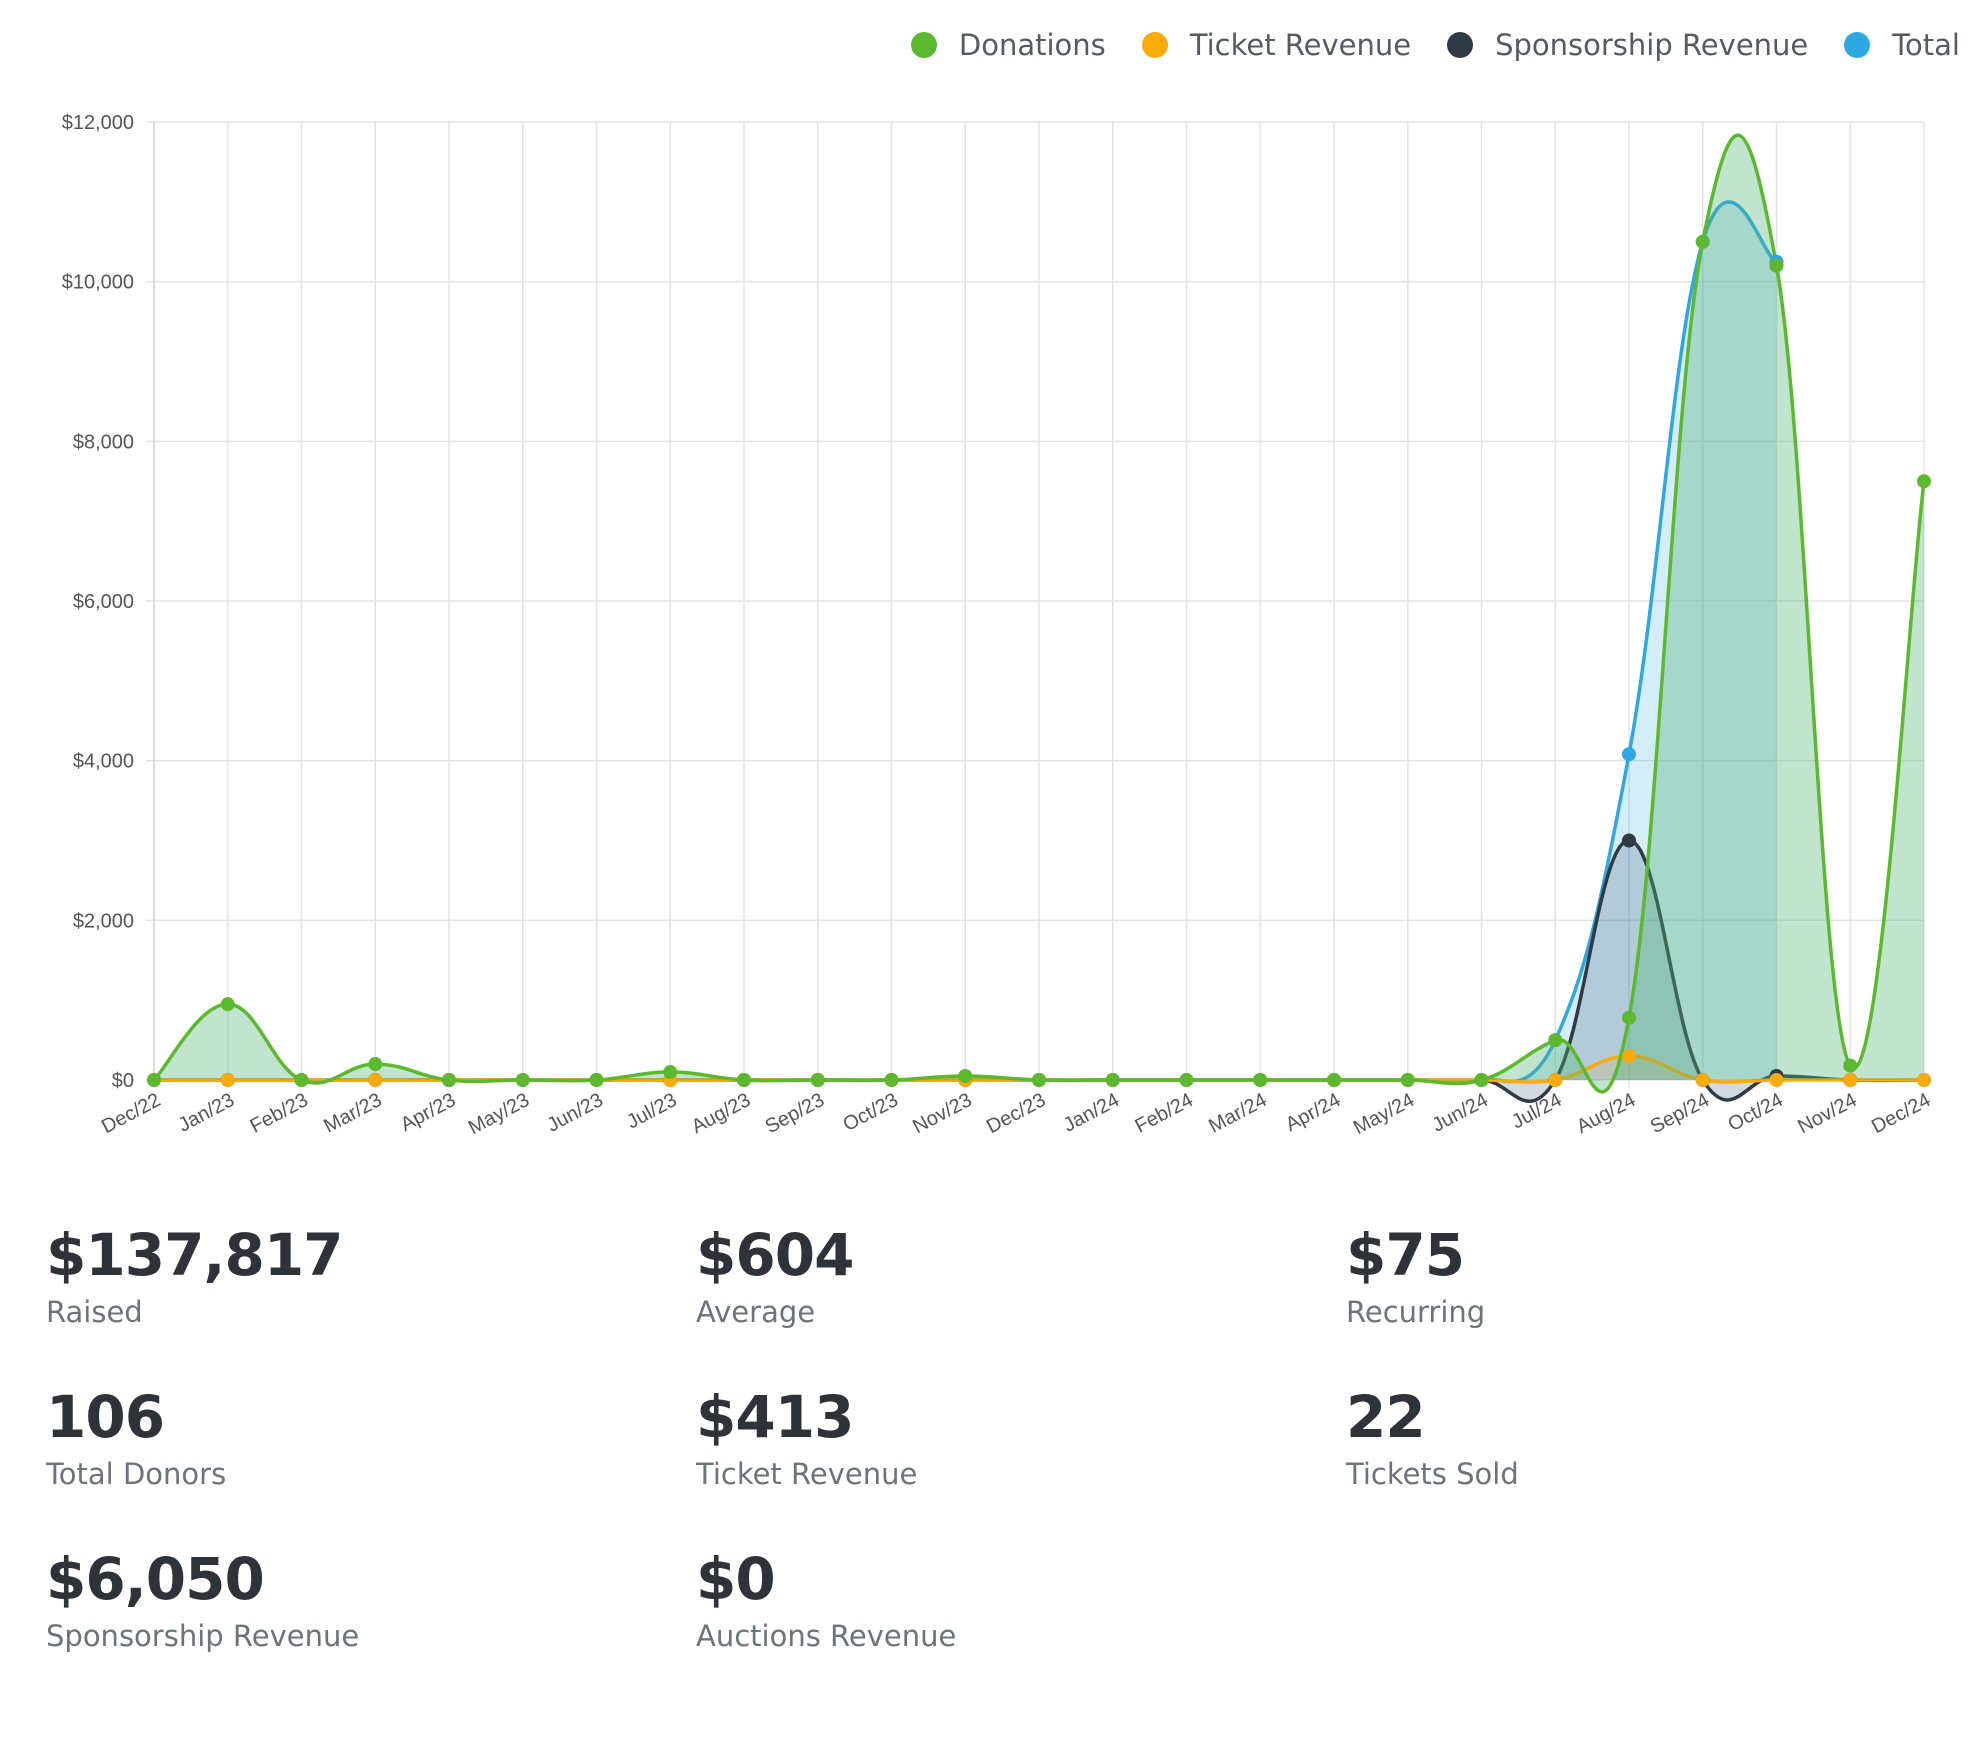 The height and width of the screenshot is (1742, 1980). I want to click on stat-value: $0, so click(736, 1579).